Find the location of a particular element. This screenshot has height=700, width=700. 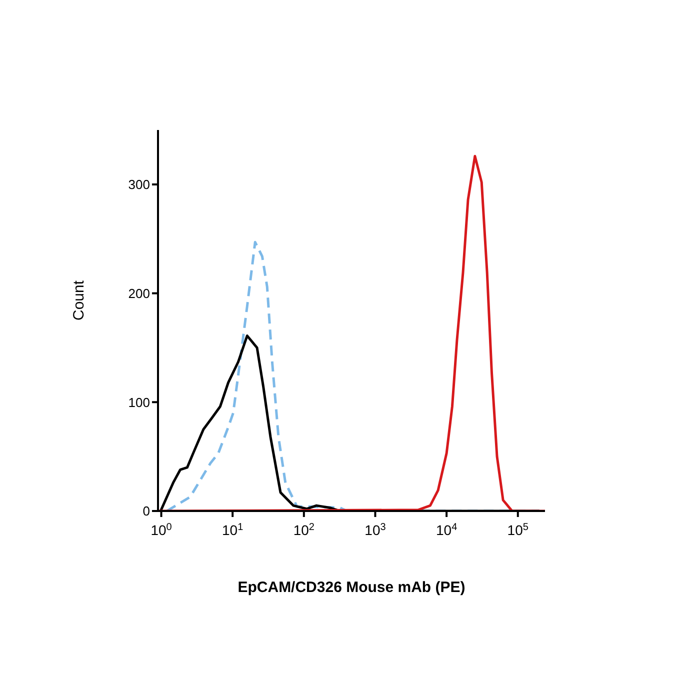

x-tick-label: 10$^{1}$ is located at coordinates (233, 530).